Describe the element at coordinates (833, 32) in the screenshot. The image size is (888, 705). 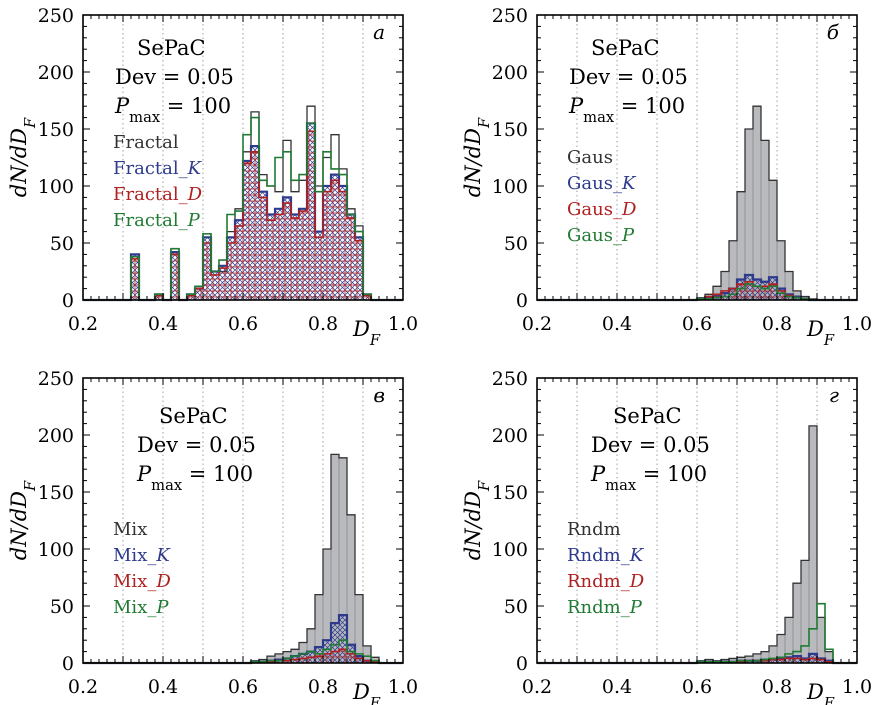
I see `panel-label: б` at that location.